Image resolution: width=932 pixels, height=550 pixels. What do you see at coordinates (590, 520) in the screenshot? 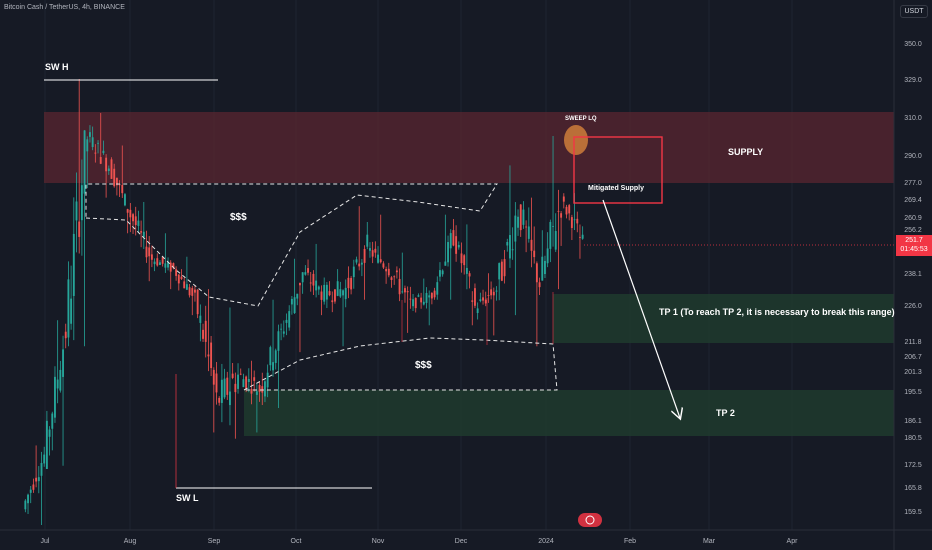
I see `go-to-realtime-icon` at bounding box center [590, 520].